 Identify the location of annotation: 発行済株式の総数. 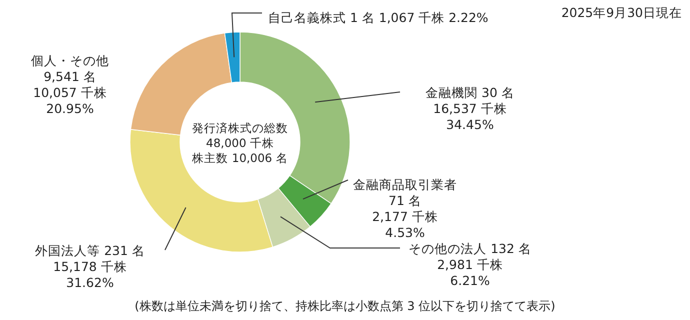
(240, 128).